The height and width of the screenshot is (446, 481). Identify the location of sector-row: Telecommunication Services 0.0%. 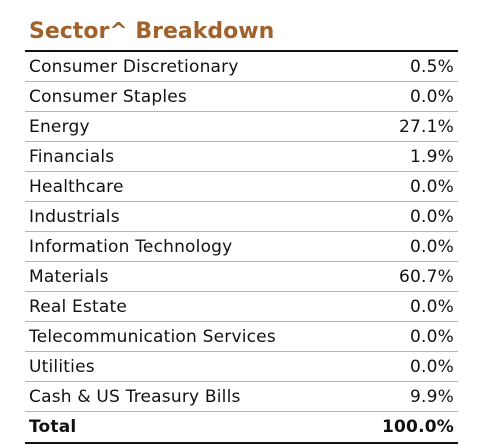
(241, 337).